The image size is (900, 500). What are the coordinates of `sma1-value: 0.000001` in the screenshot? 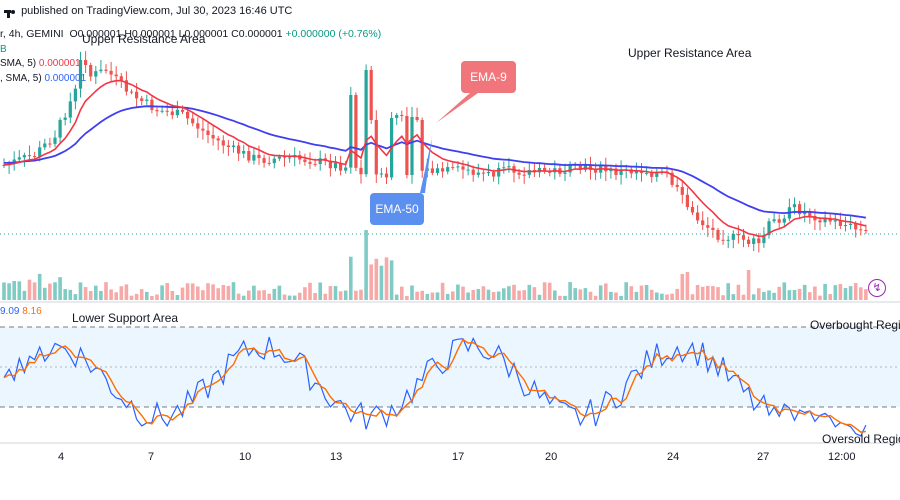 It's located at (59, 63).